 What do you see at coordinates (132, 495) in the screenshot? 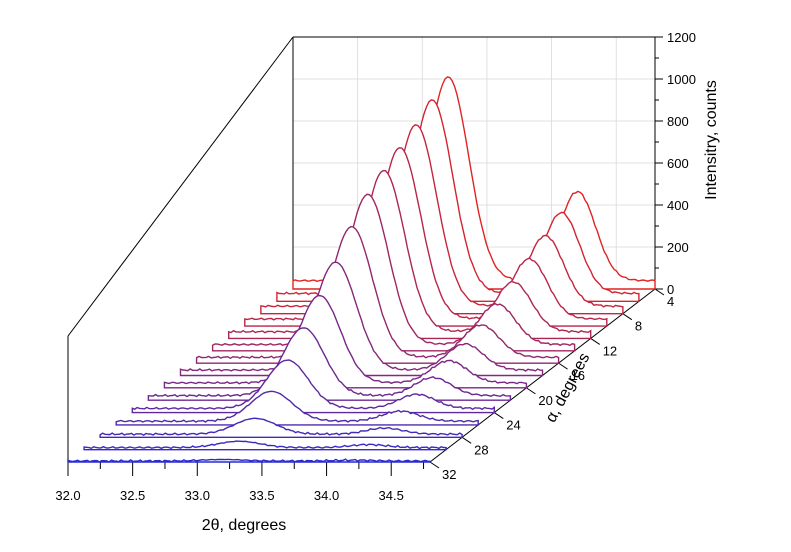
I see `x-tick-label: 32.5` at bounding box center [132, 495].